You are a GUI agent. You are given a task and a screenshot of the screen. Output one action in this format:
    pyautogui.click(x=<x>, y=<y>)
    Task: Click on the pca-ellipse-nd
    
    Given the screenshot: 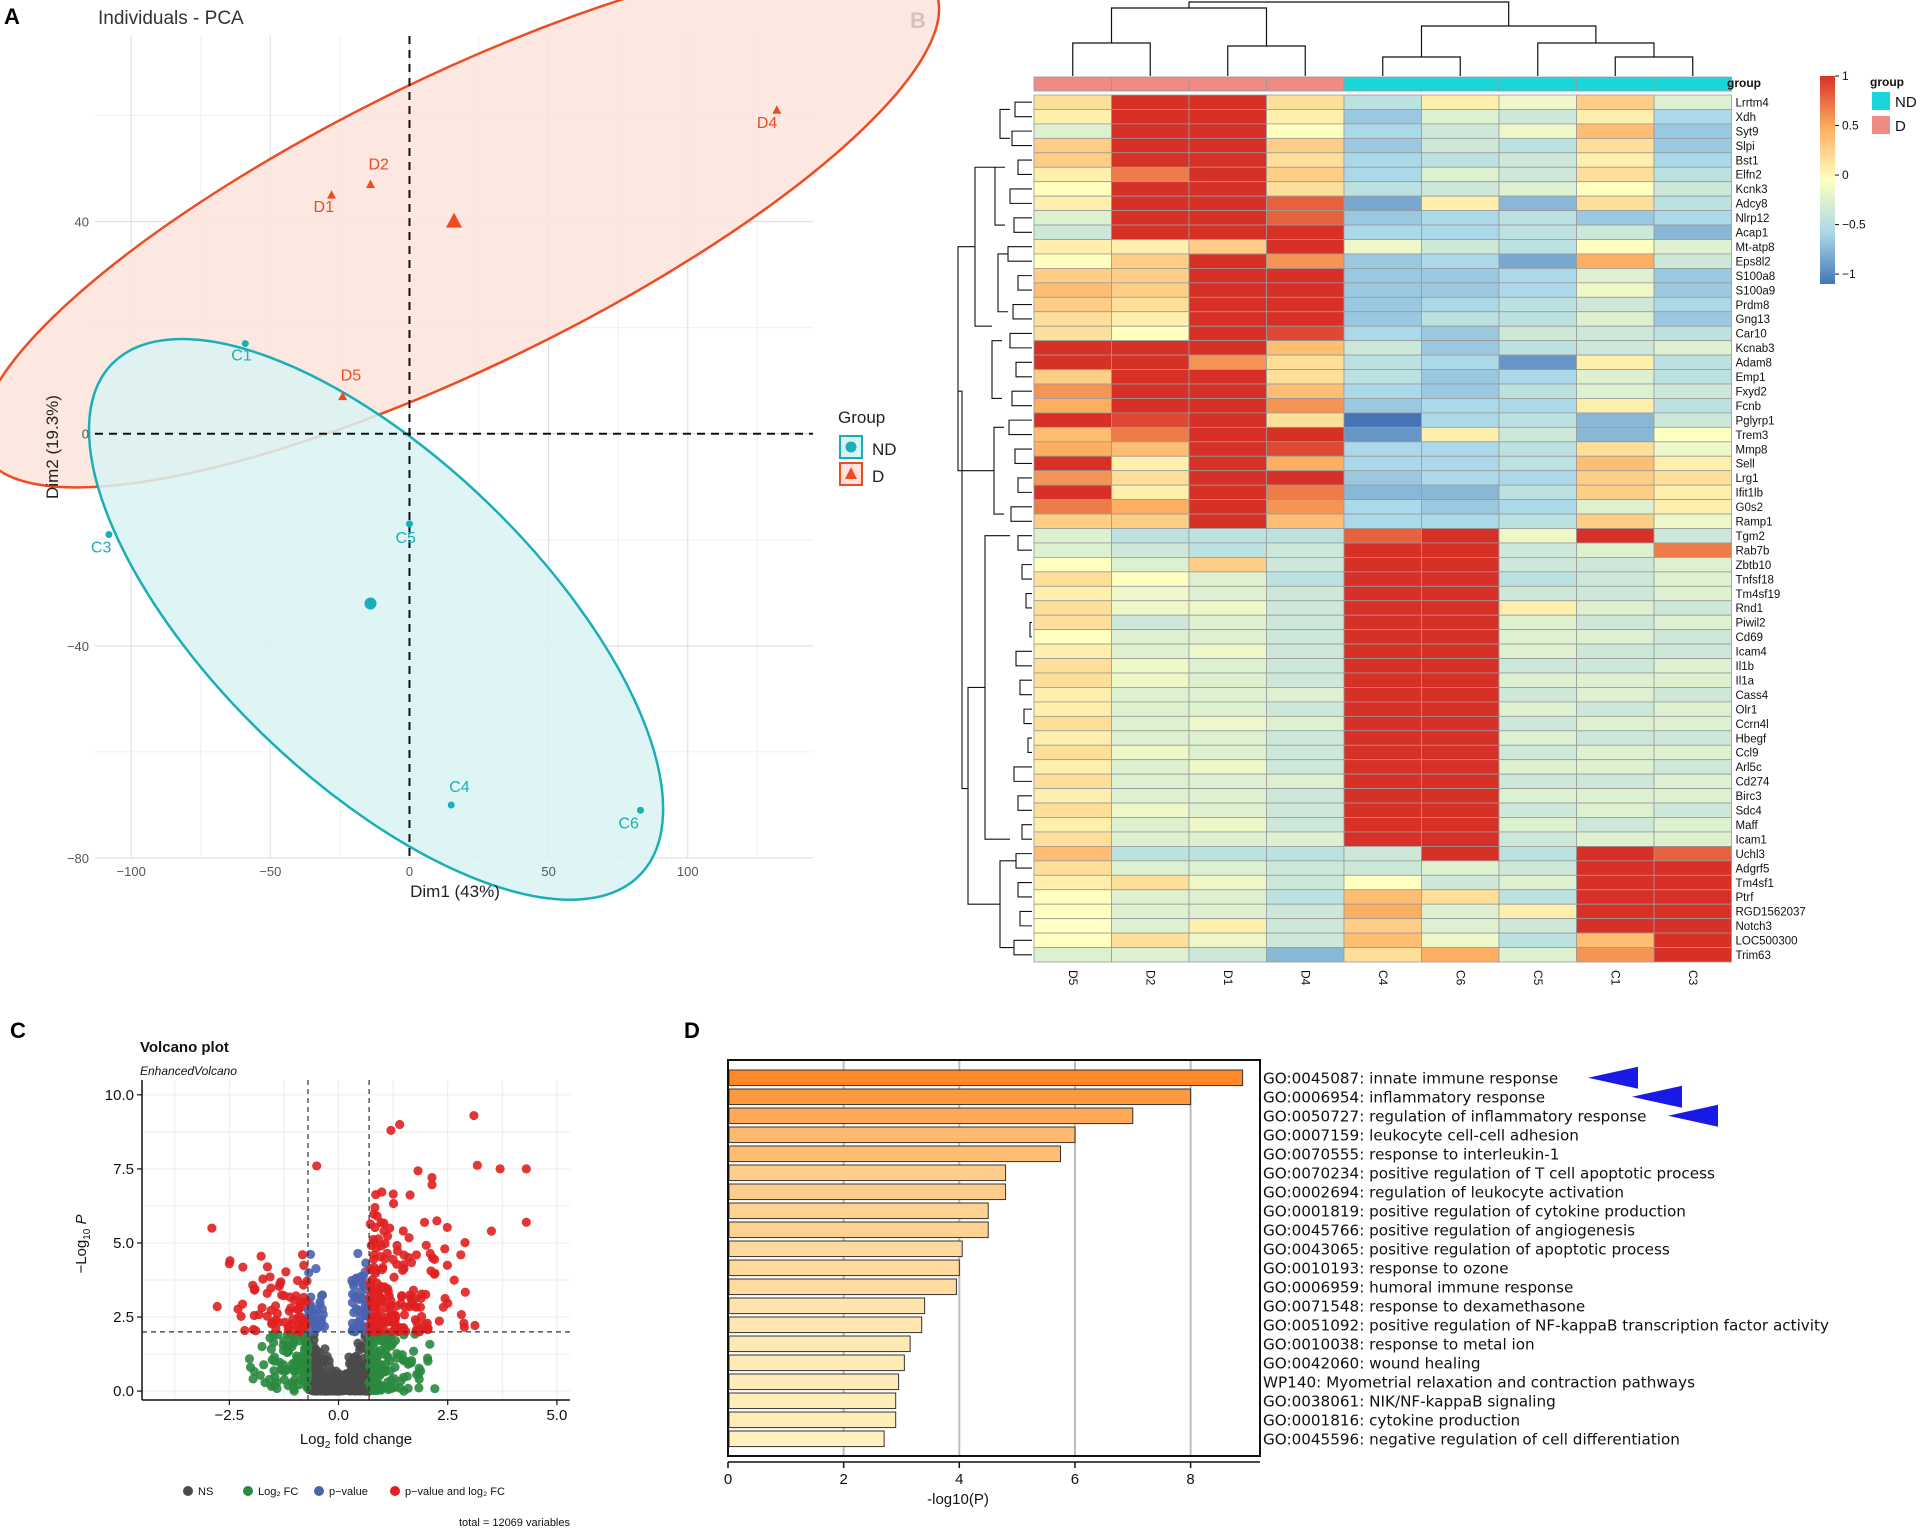 What is the action you would take?
    pyautogui.click(x=376, y=619)
    